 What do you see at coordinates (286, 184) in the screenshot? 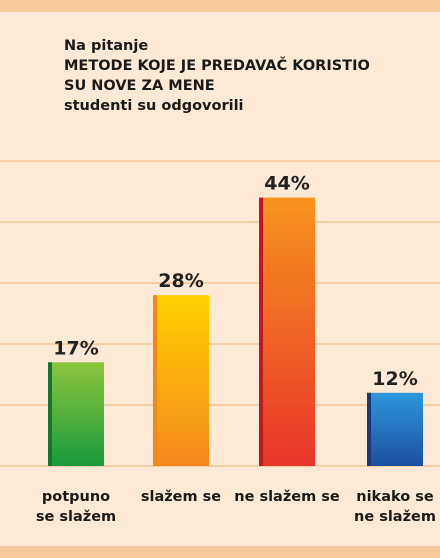
I see `value-label: 44%` at bounding box center [286, 184].